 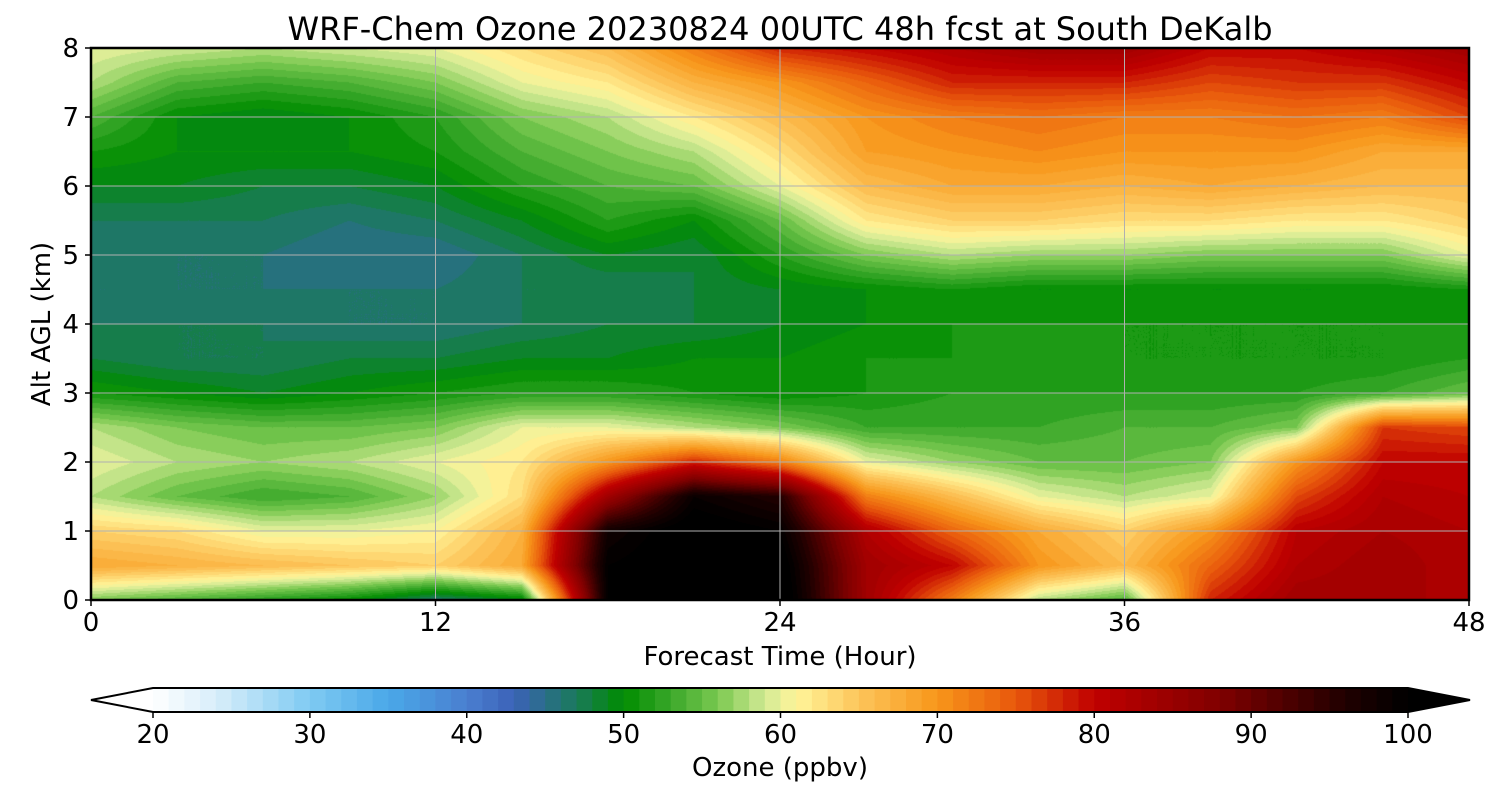 I want to click on colorbar: 20 30 40 50 60 70 80 90 100, so click(x=780, y=718).